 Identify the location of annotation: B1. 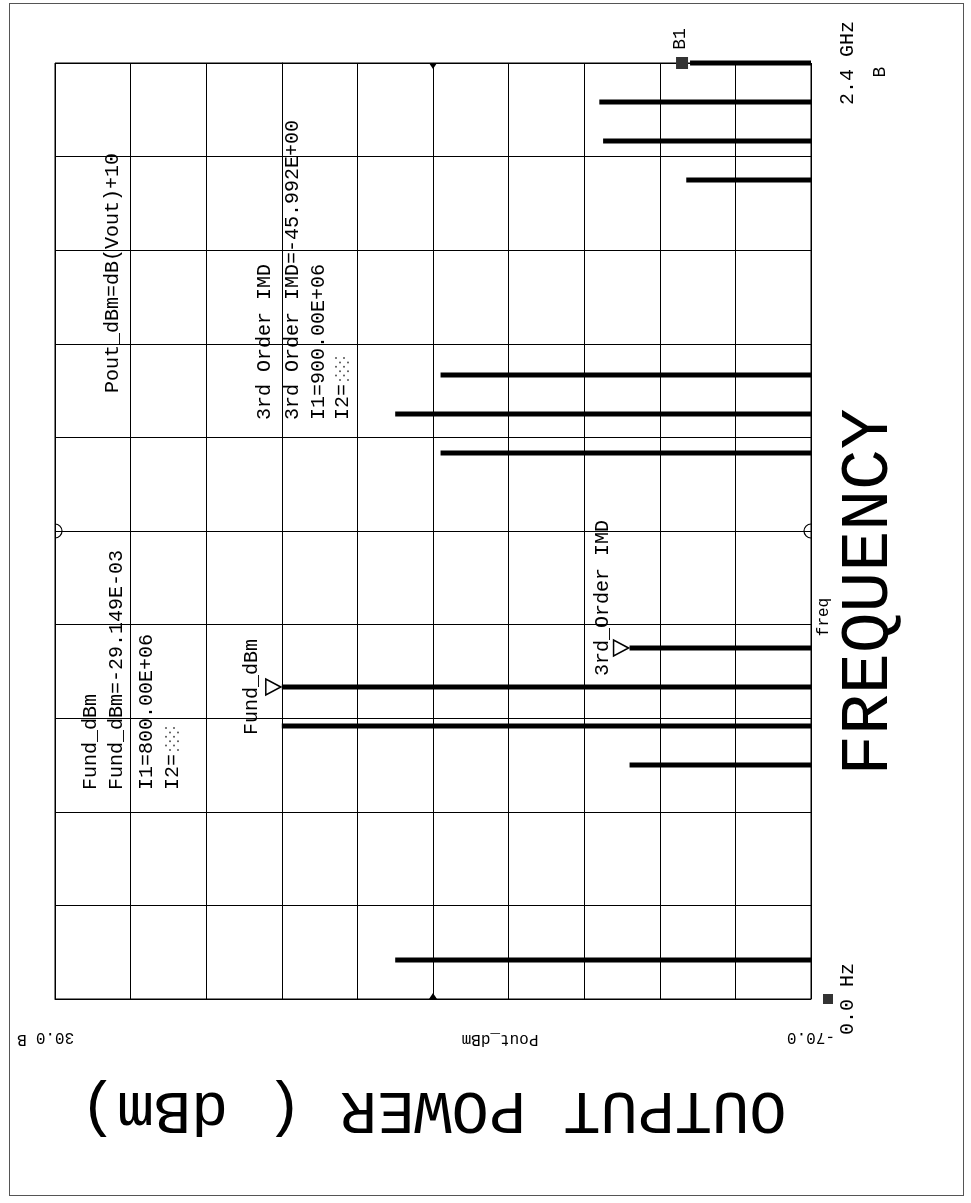
(680, 39).